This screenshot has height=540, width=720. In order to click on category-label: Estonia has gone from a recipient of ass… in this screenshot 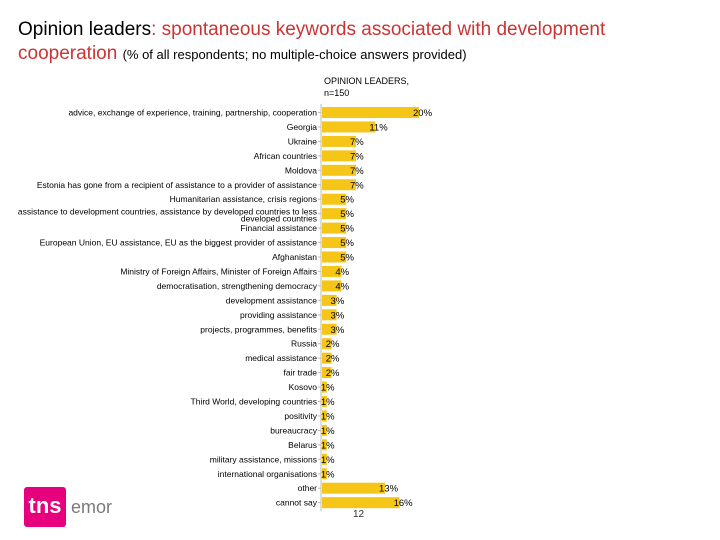, I will do `click(177, 185)`.